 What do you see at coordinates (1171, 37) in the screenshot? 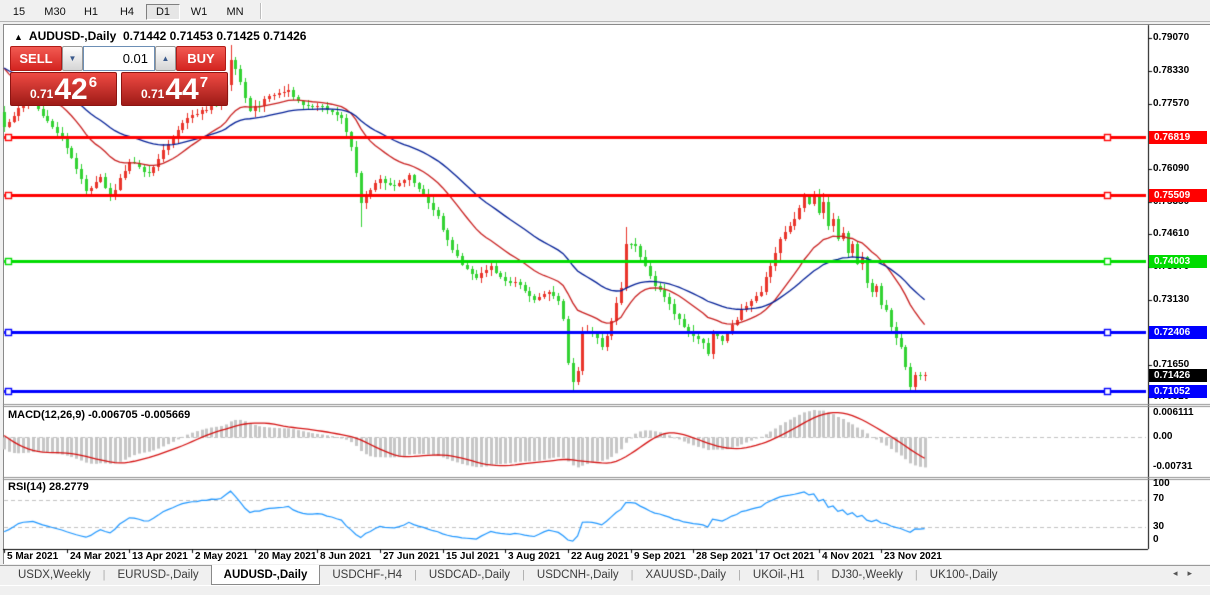
I see `price-axis-tick-label: 0.79070` at bounding box center [1171, 37].